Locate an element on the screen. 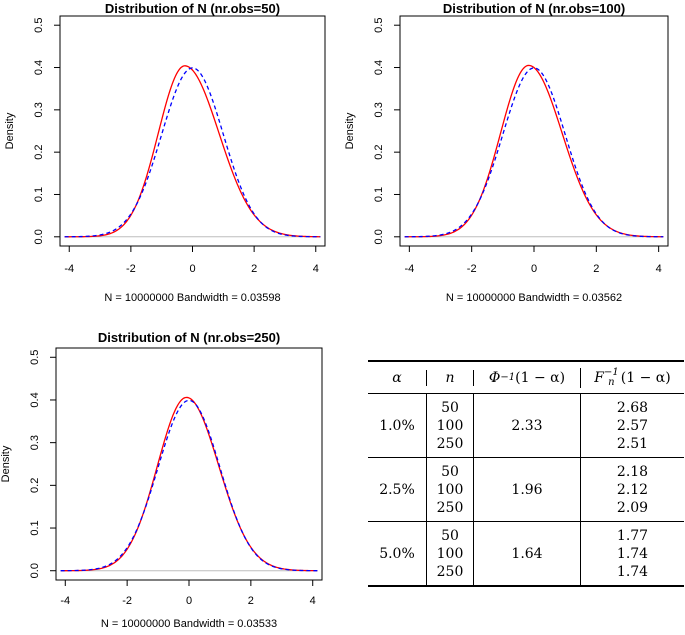  fn-value: 2.57 is located at coordinates (632, 425).